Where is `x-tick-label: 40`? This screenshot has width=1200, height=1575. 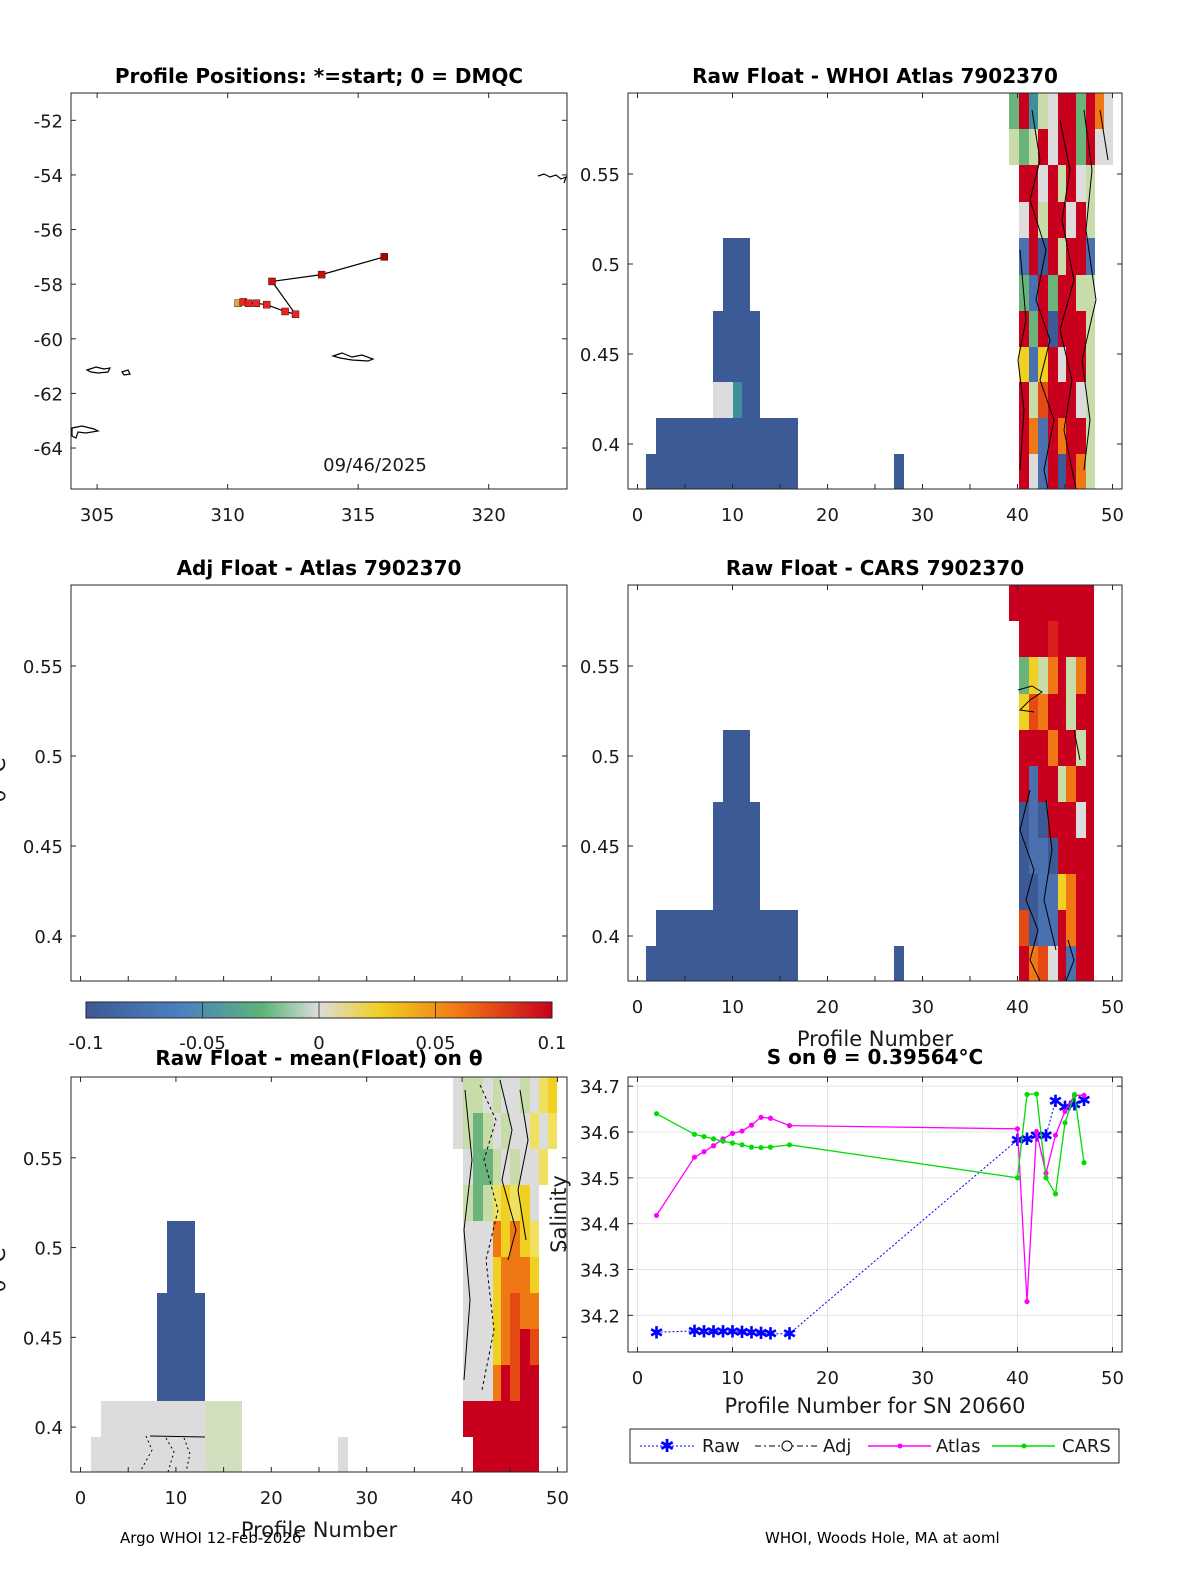
x-tick-label: 40 is located at coordinates (1017, 515).